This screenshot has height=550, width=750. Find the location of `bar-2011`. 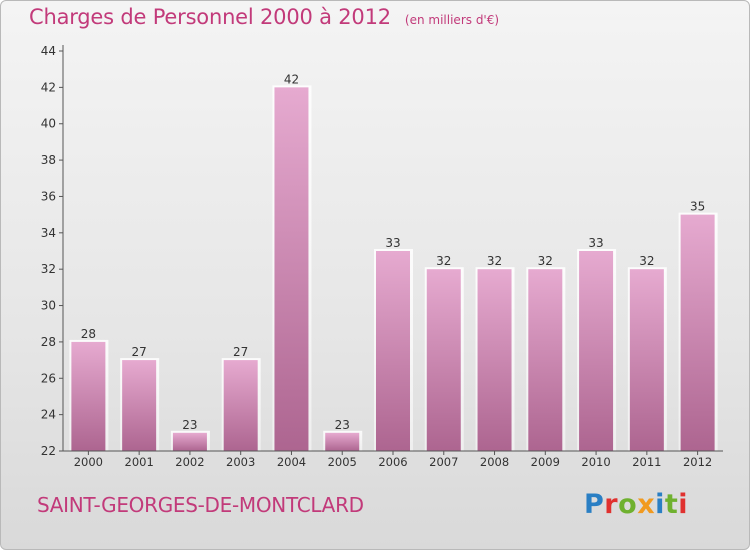

bar-2011 is located at coordinates (646, 360).